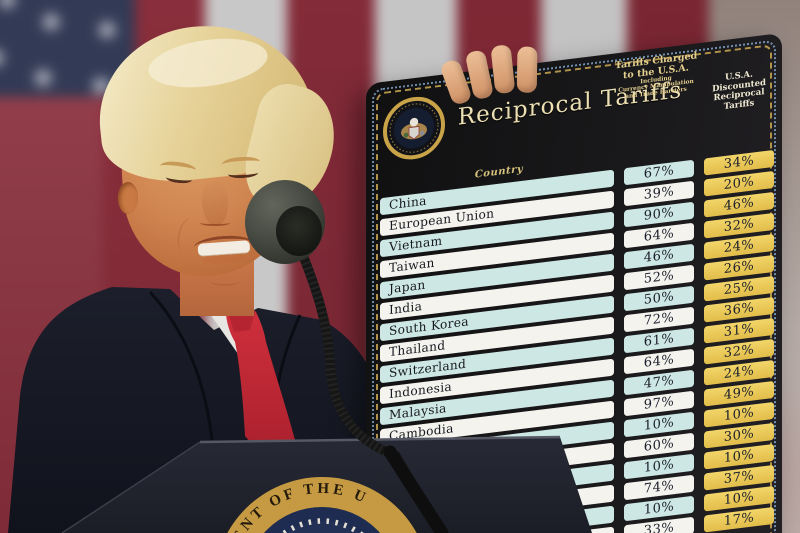 The width and height of the screenshot is (800, 533). I want to click on presidential-seal-icon, so click(414, 128).